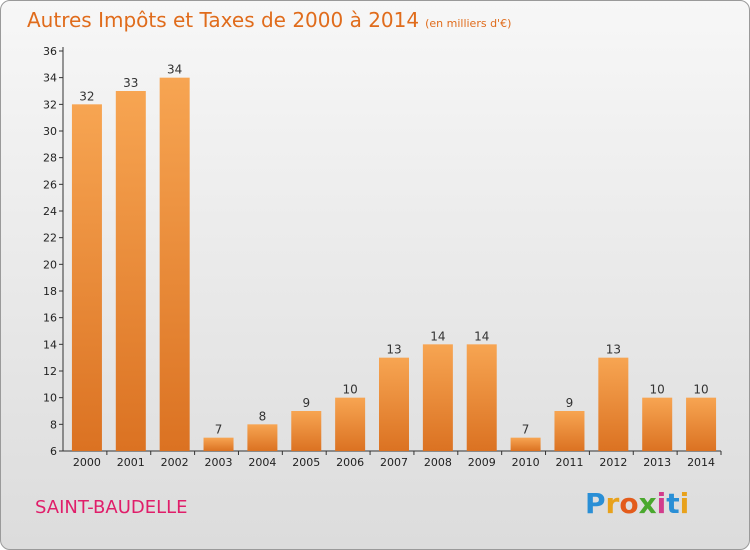 Image resolution: width=750 pixels, height=550 pixels. Describe the element at coordinates (174, 70) in the screenshot. I see `value-label-2002: 34` at that location.